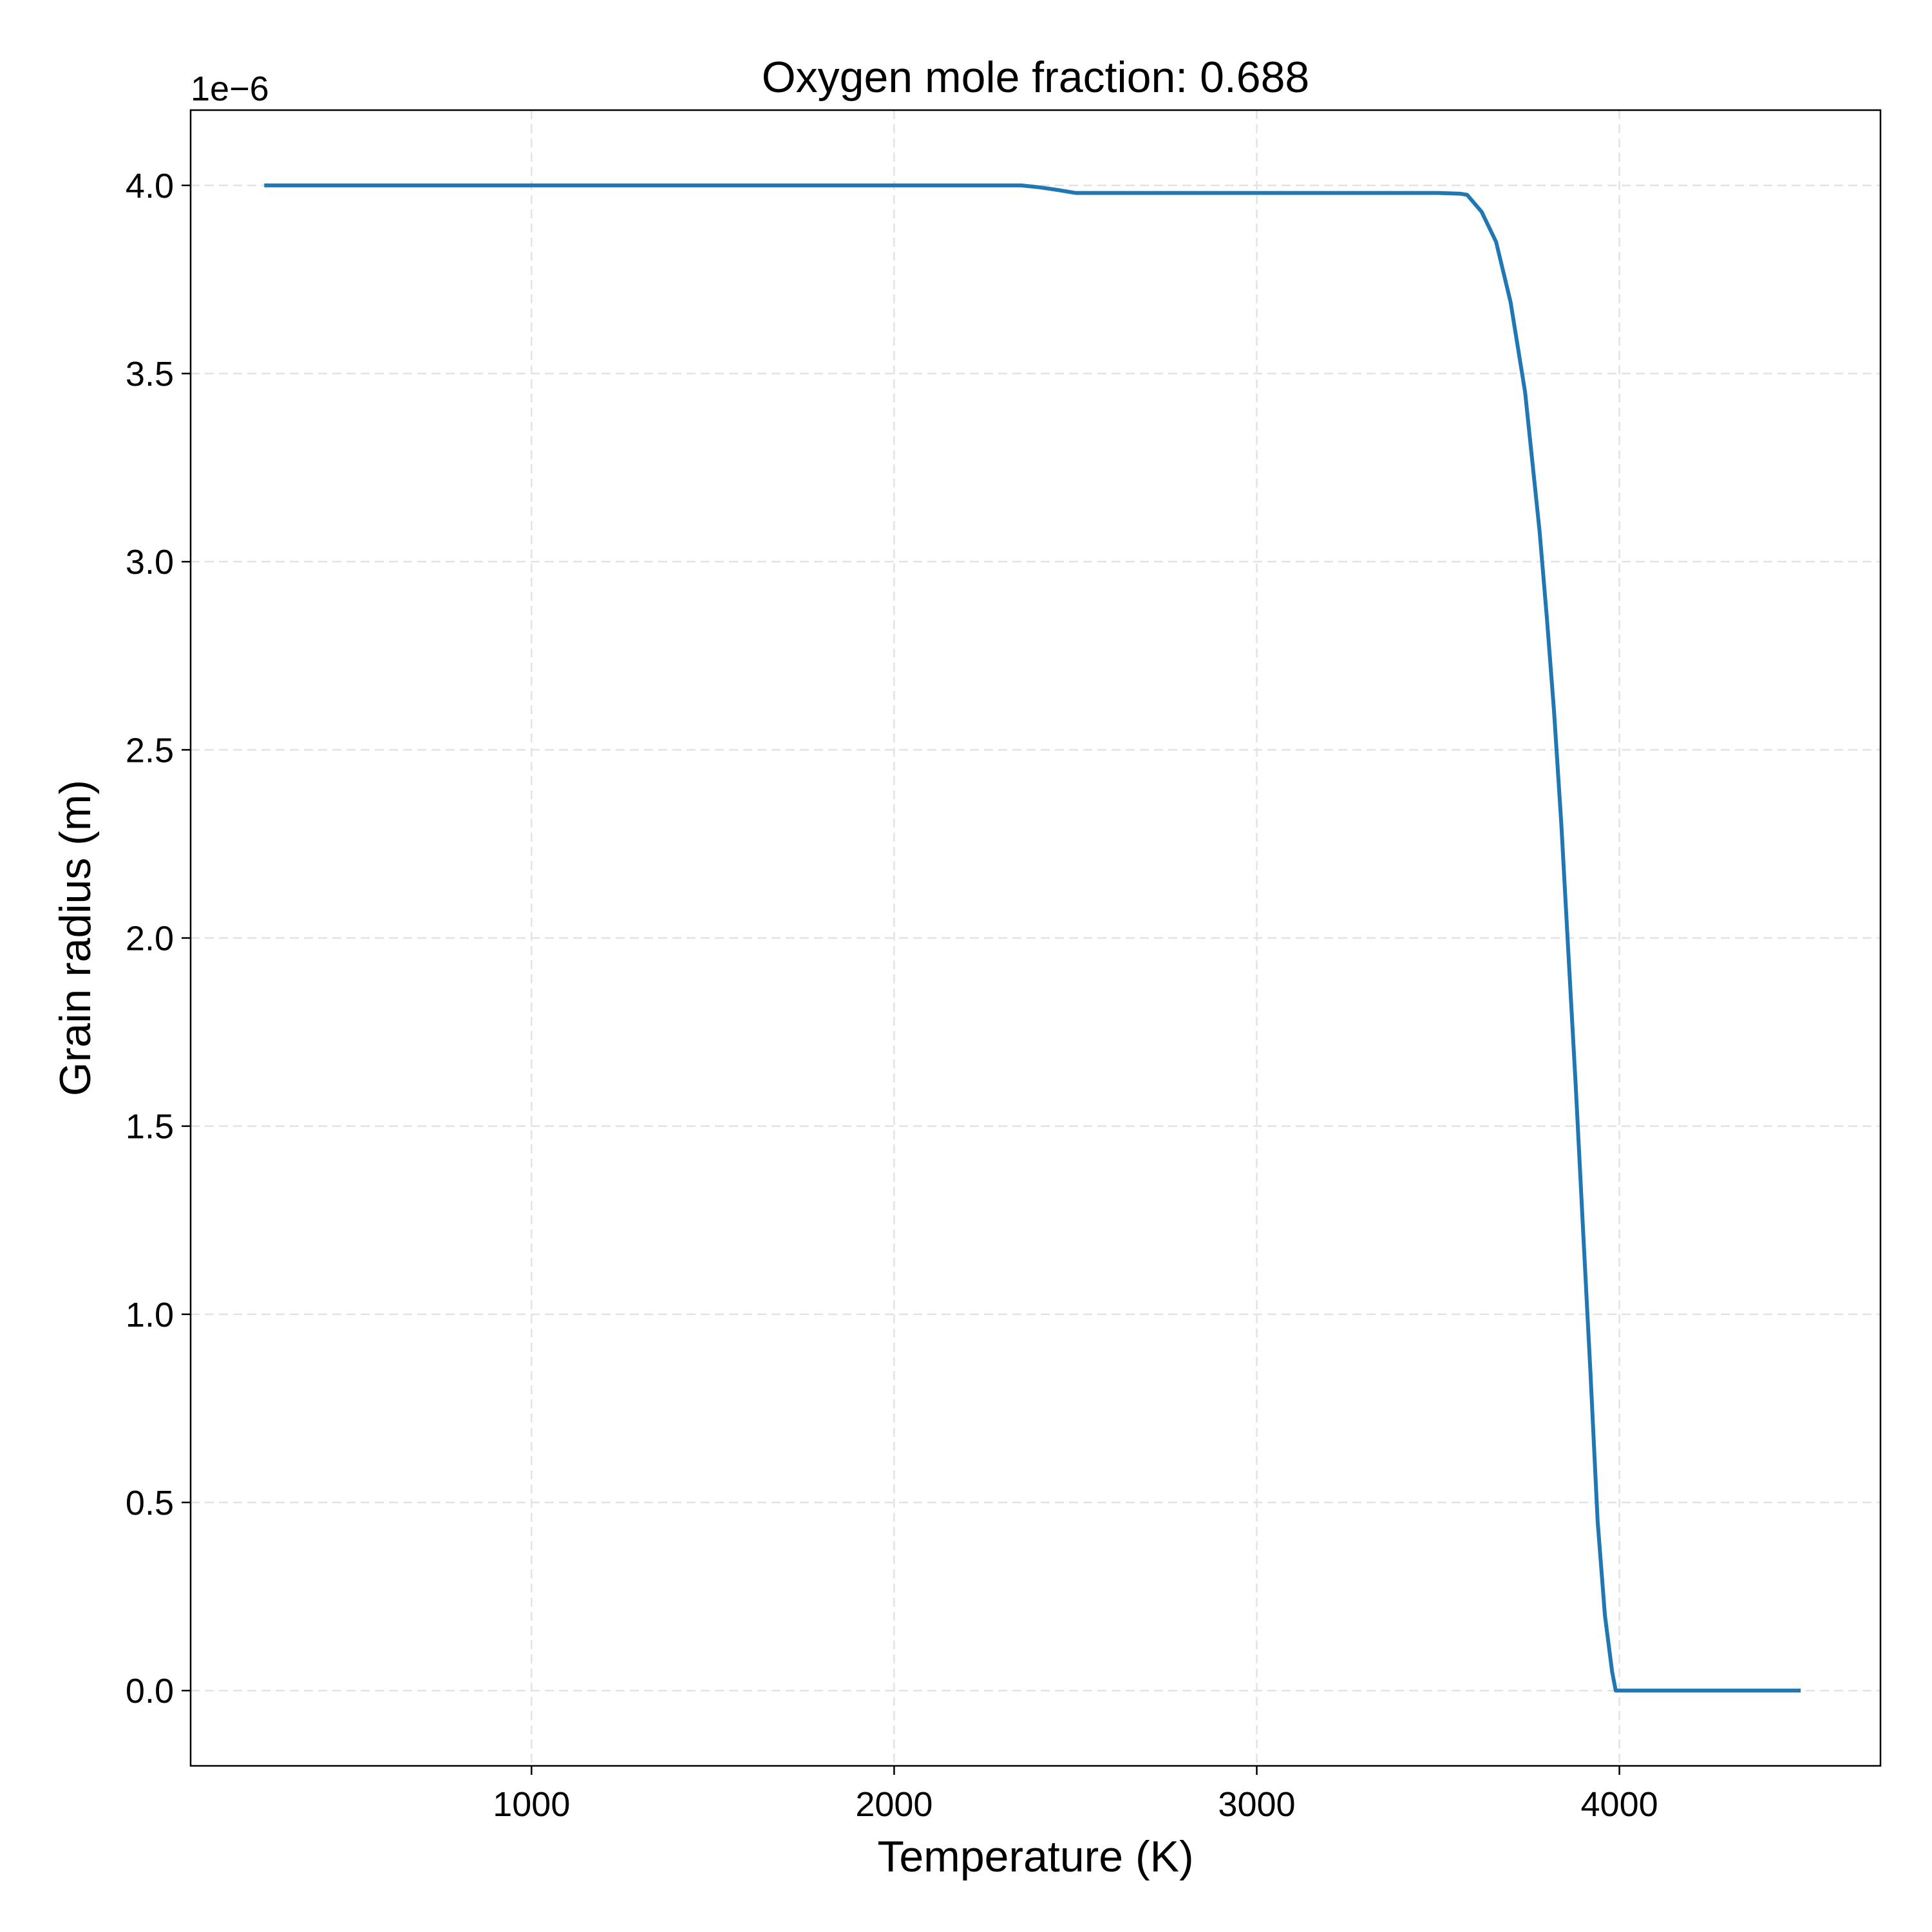 This screenshot has height=1932, width=1932. What do you see at coordinates (75, 938) in the screenshot?
I see `y-axis-label: Grain radius (m)` at bounding box center [75, 938].